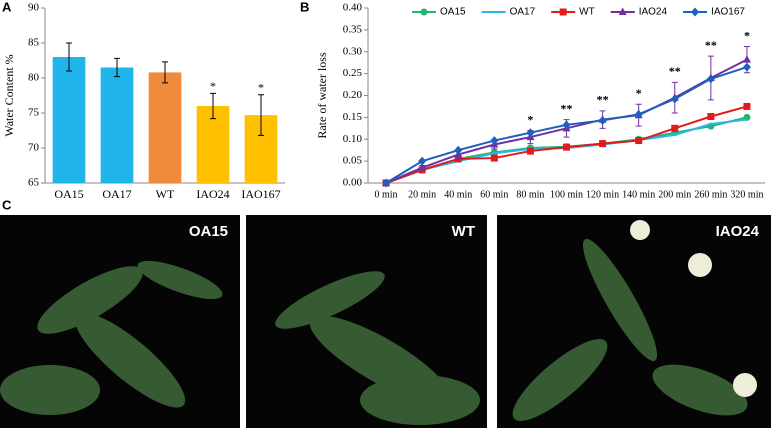  What do you see at coordinates (746, 194) in the screenshot?
I see `x-tick-label: 320 min` at bounding box center [746, 194].